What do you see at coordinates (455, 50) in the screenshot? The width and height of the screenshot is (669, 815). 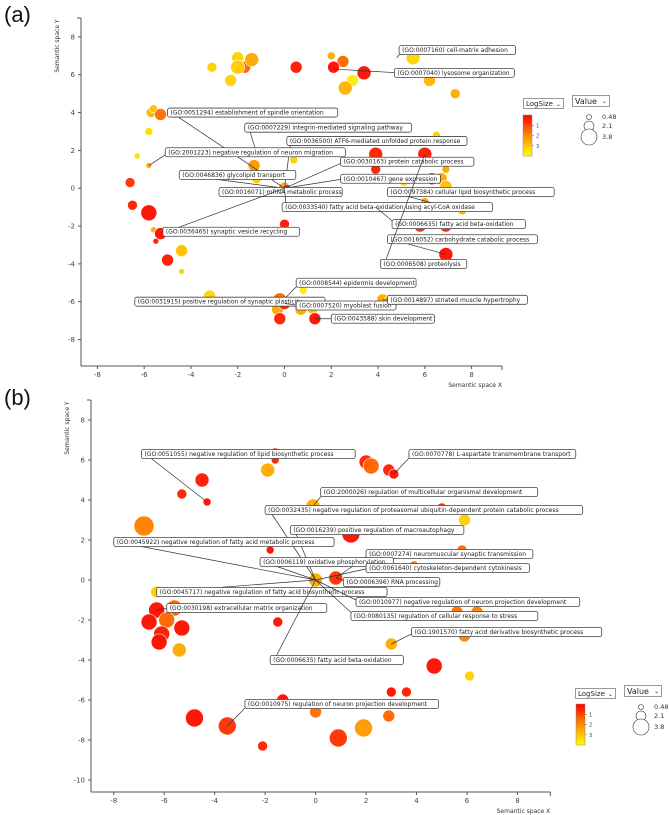 I see `go-term-label: (GO:0007160) cell-matrix adhesion` at bounding box center [455, 50].